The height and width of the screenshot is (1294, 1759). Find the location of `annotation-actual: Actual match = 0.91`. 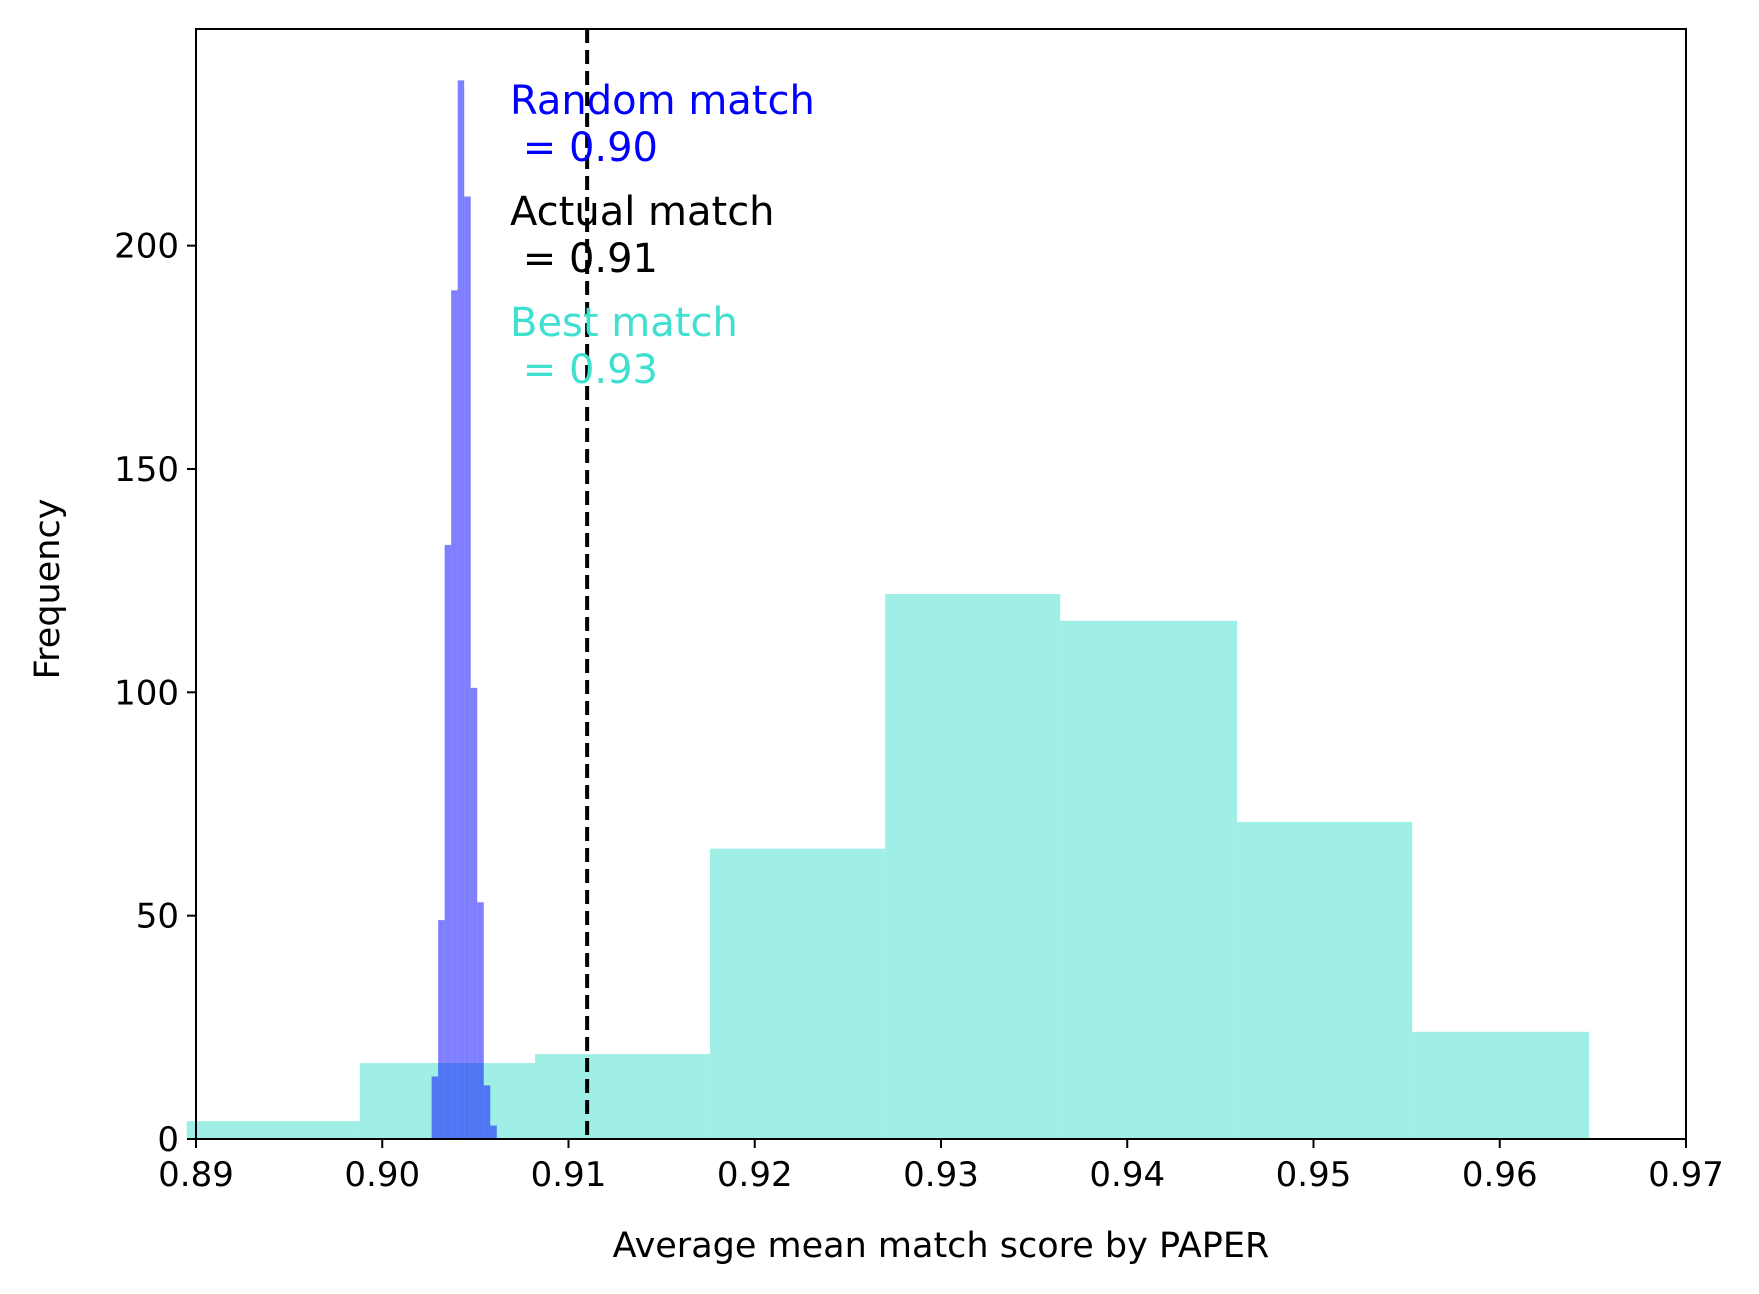

annotation-actual: Actual match = 0.91 is located at coordinates (642, 235).